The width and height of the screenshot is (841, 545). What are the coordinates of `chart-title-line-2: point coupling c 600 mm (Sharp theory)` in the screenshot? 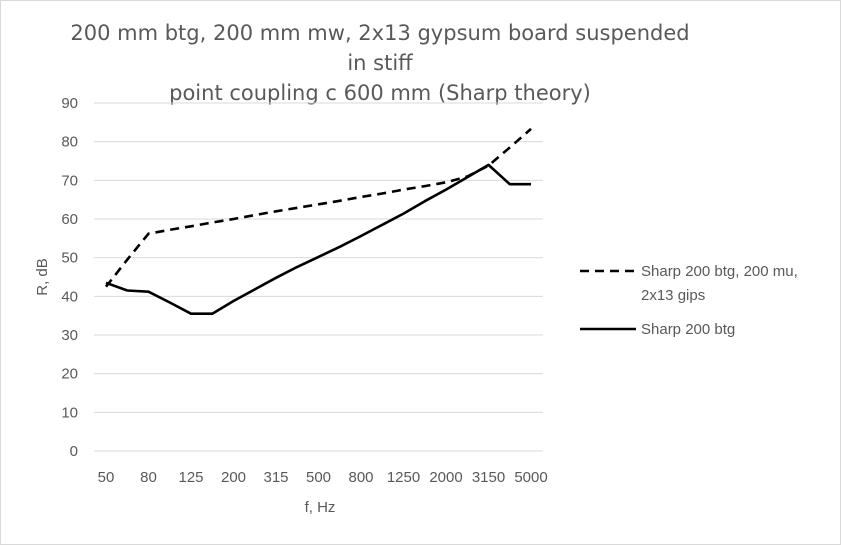 It's located at (380, 93).